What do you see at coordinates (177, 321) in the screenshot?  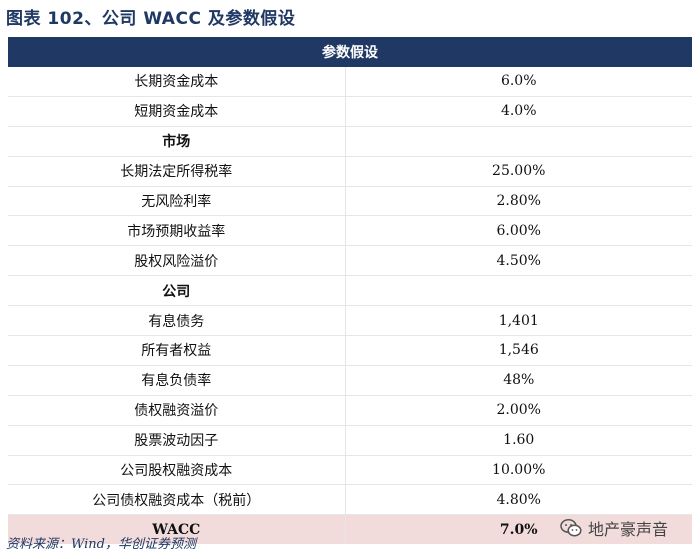 I see `row-label: 有息债务` at bounding box center [177, 321].